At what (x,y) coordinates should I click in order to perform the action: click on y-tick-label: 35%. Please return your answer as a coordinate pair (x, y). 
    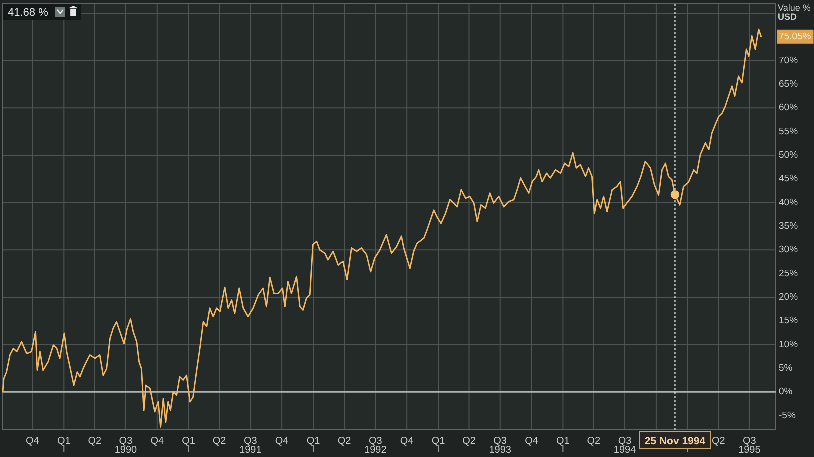
    Looking at the image, I should click on (789, 226).